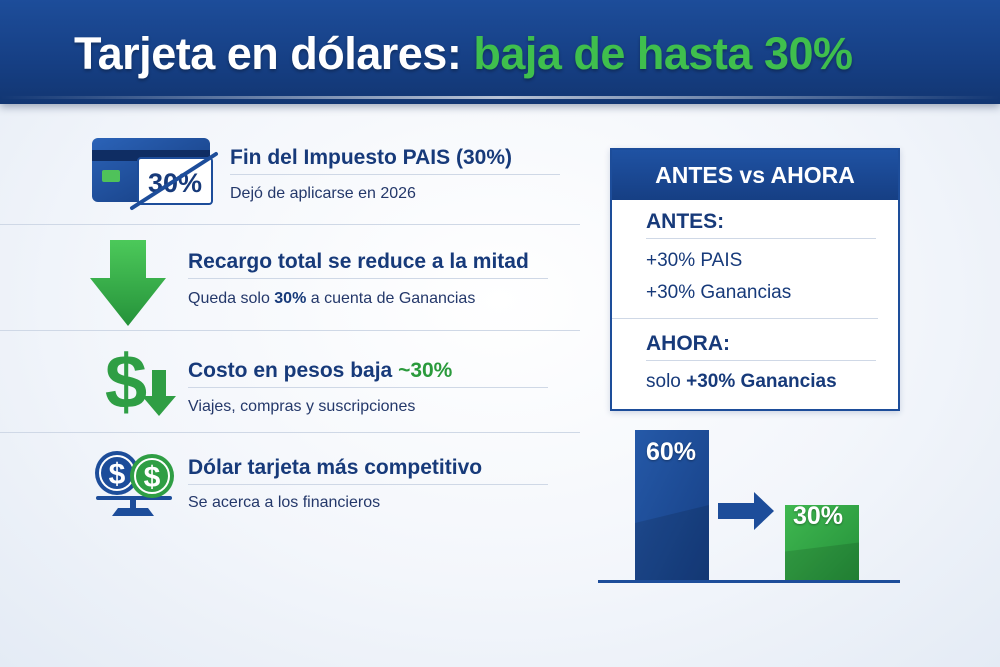 The height and width of the screenshot is (667, 1000). I want to click on now-pre: solo, so click(666, 381).